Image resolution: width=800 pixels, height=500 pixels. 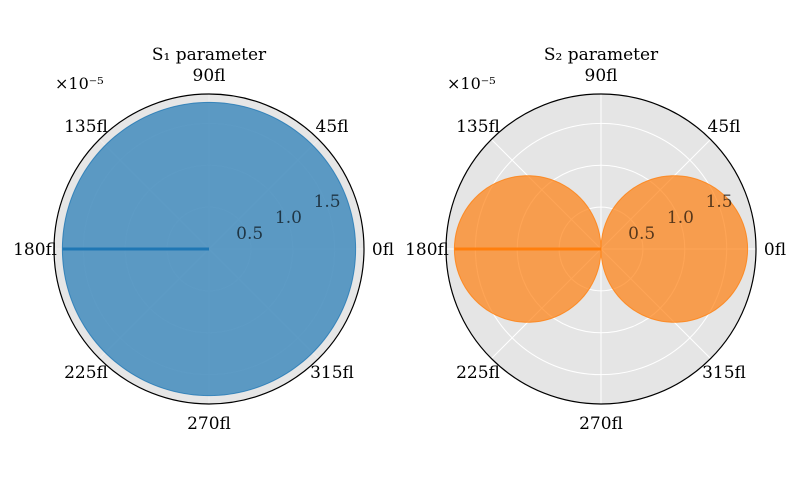 What do you see at coordinates (209, 55) in the screenshot?
I see `chart-title: S₁ parameter` at bounding box center [209, 55].